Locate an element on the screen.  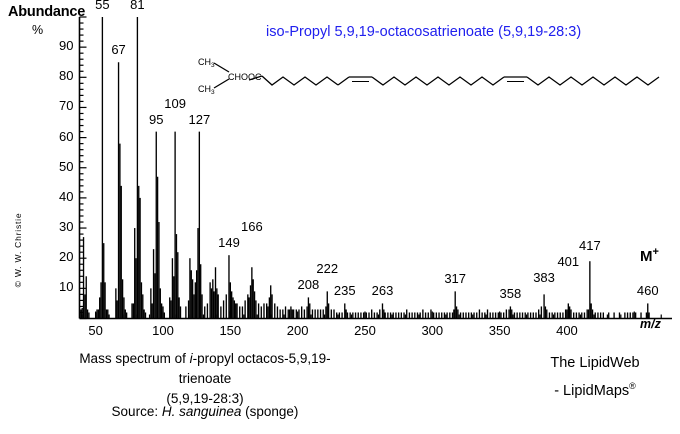
brand-line1: The LipidWeb is located at coordinates (595, 363).